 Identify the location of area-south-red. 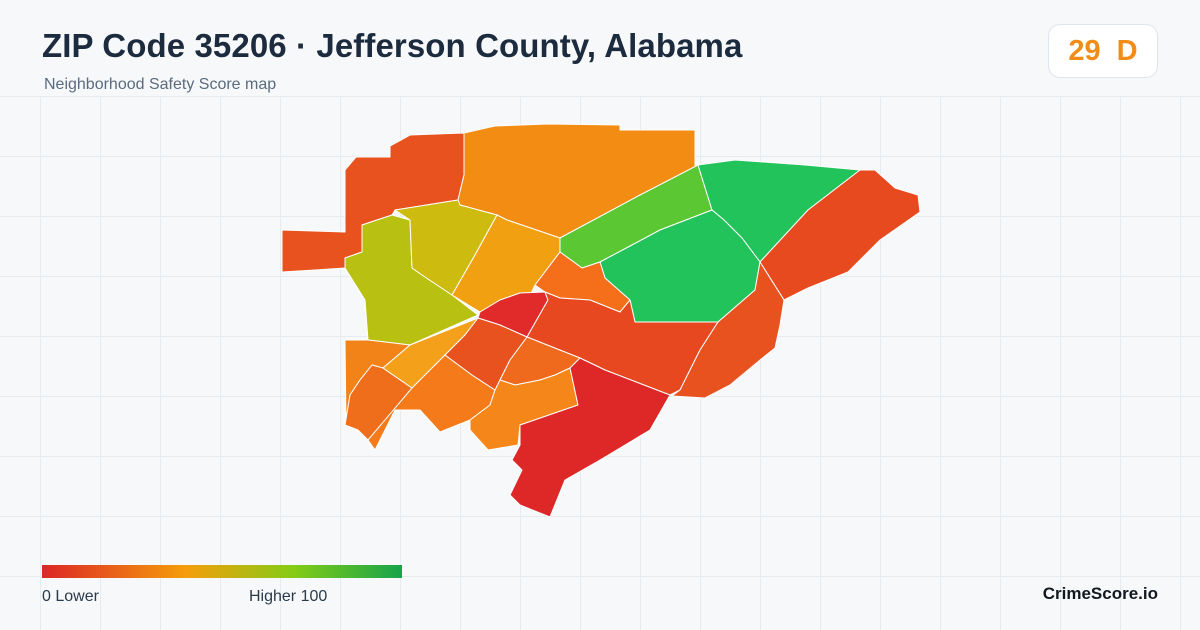
(590, 437).